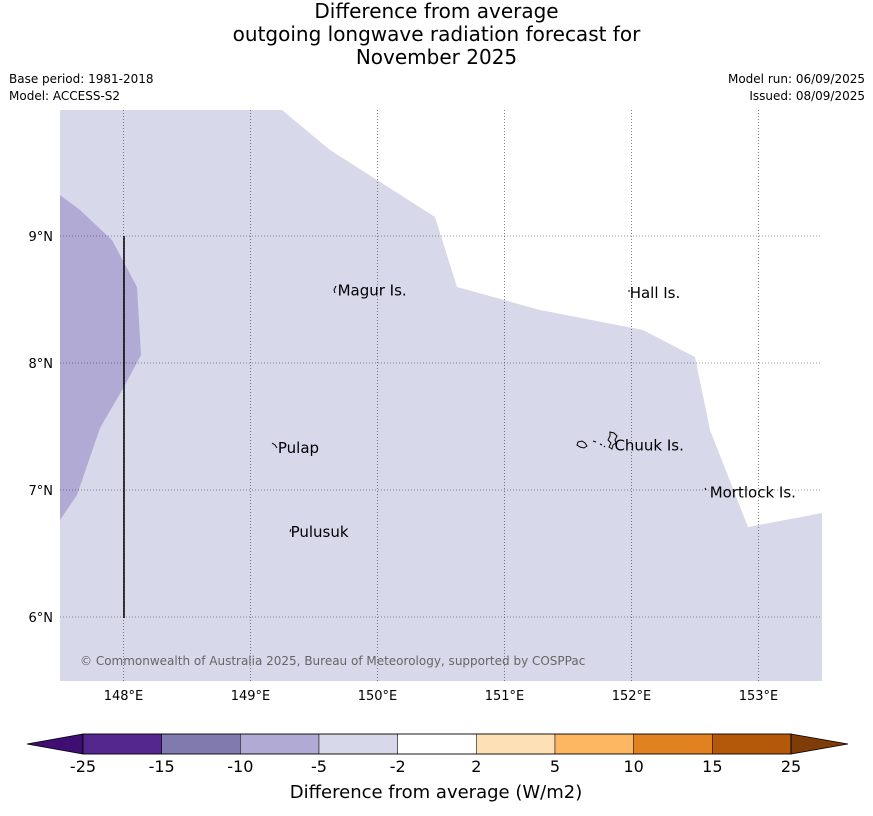 Image resolution: width=873 pixels, height=816 pixels. What do you see at coordinates (597, 440) in the screenshot?
I see `chuuk-lagoon-shape` at bounding box center [597, 440].